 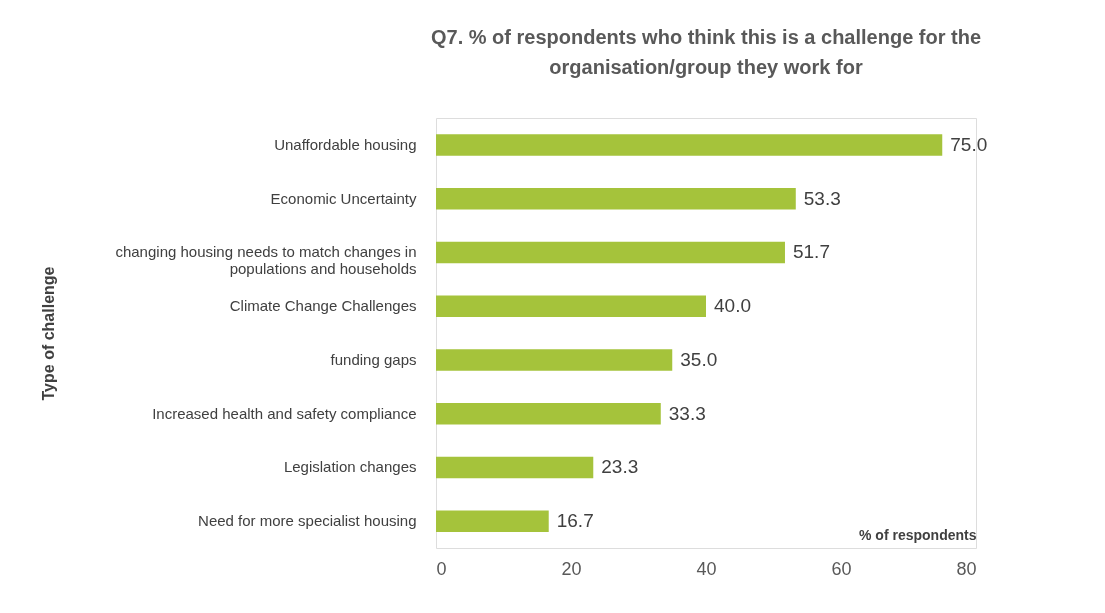 I want to click on data-label: 75.0, so click(x=969, y=144).